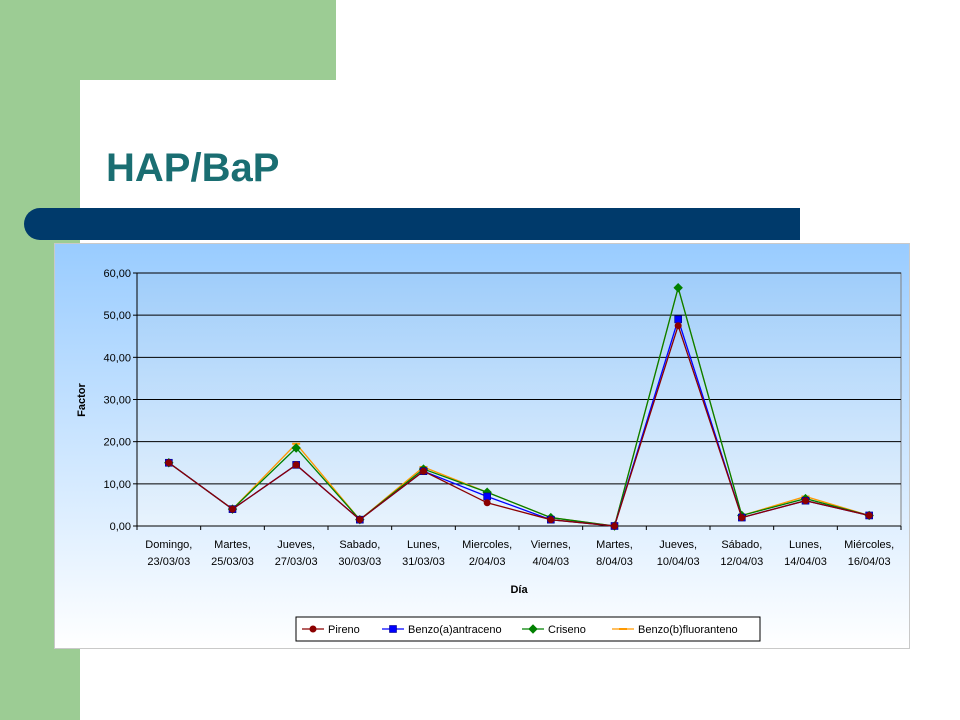  What do you see at coordinates (359, 553) in the screenshot?
I see `x-tick-label: Sabado, 30/03/03` at bounding box center [359, 553].